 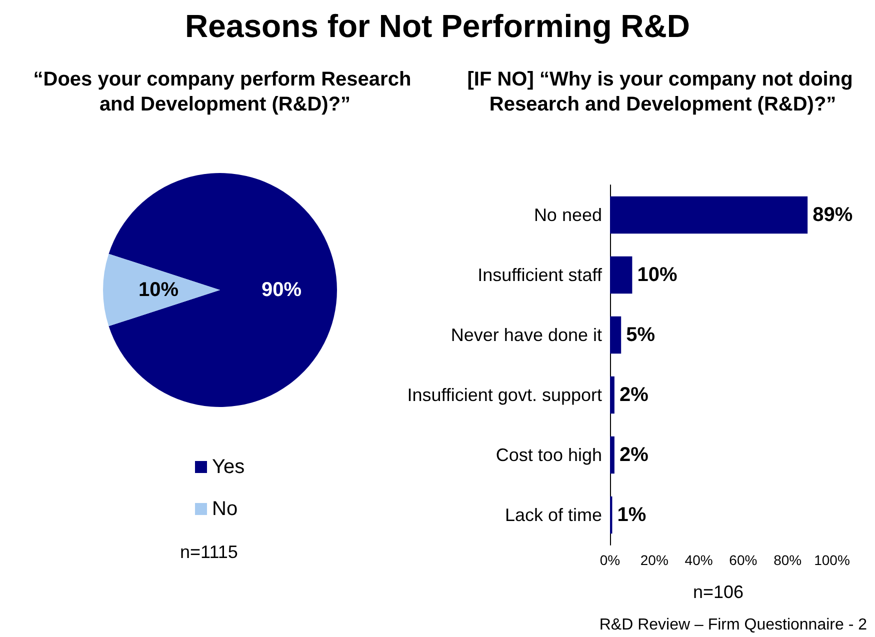 I want to click on y-tick-label: No need, so click(x=568, y=215).